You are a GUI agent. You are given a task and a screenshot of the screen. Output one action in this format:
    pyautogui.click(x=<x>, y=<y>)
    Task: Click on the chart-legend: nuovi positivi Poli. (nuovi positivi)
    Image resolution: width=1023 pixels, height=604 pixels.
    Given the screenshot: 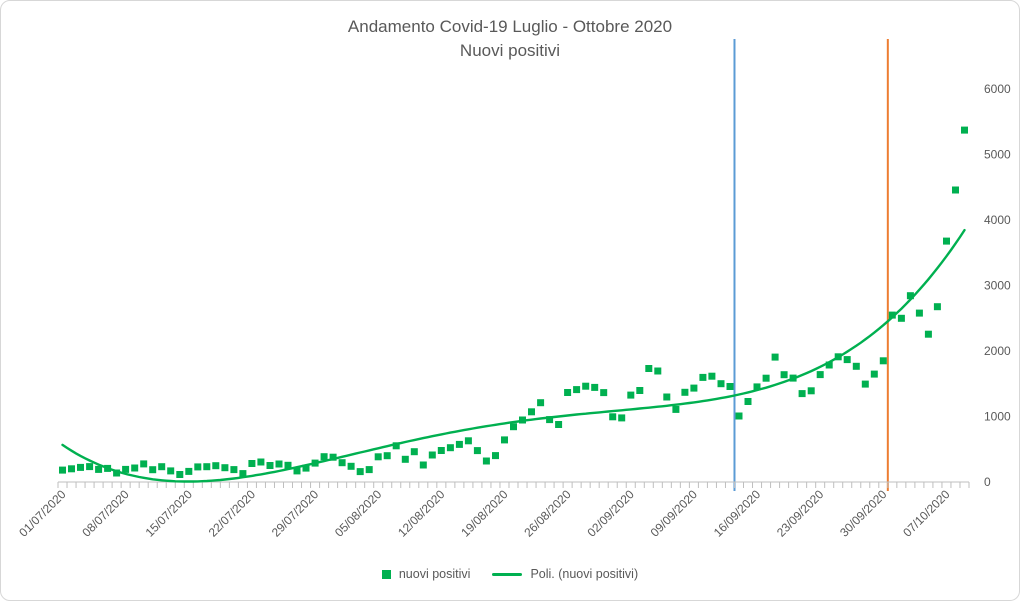 What is the action you would take?
    pyautogui.click(x=510, y=574)
    